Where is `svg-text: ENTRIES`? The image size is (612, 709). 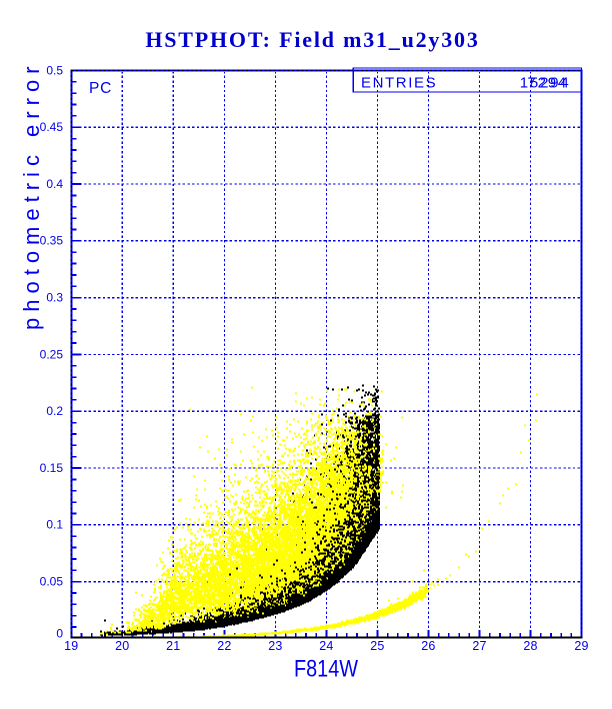 svg-text: ENTRIES is located at coordinates (399, 83).